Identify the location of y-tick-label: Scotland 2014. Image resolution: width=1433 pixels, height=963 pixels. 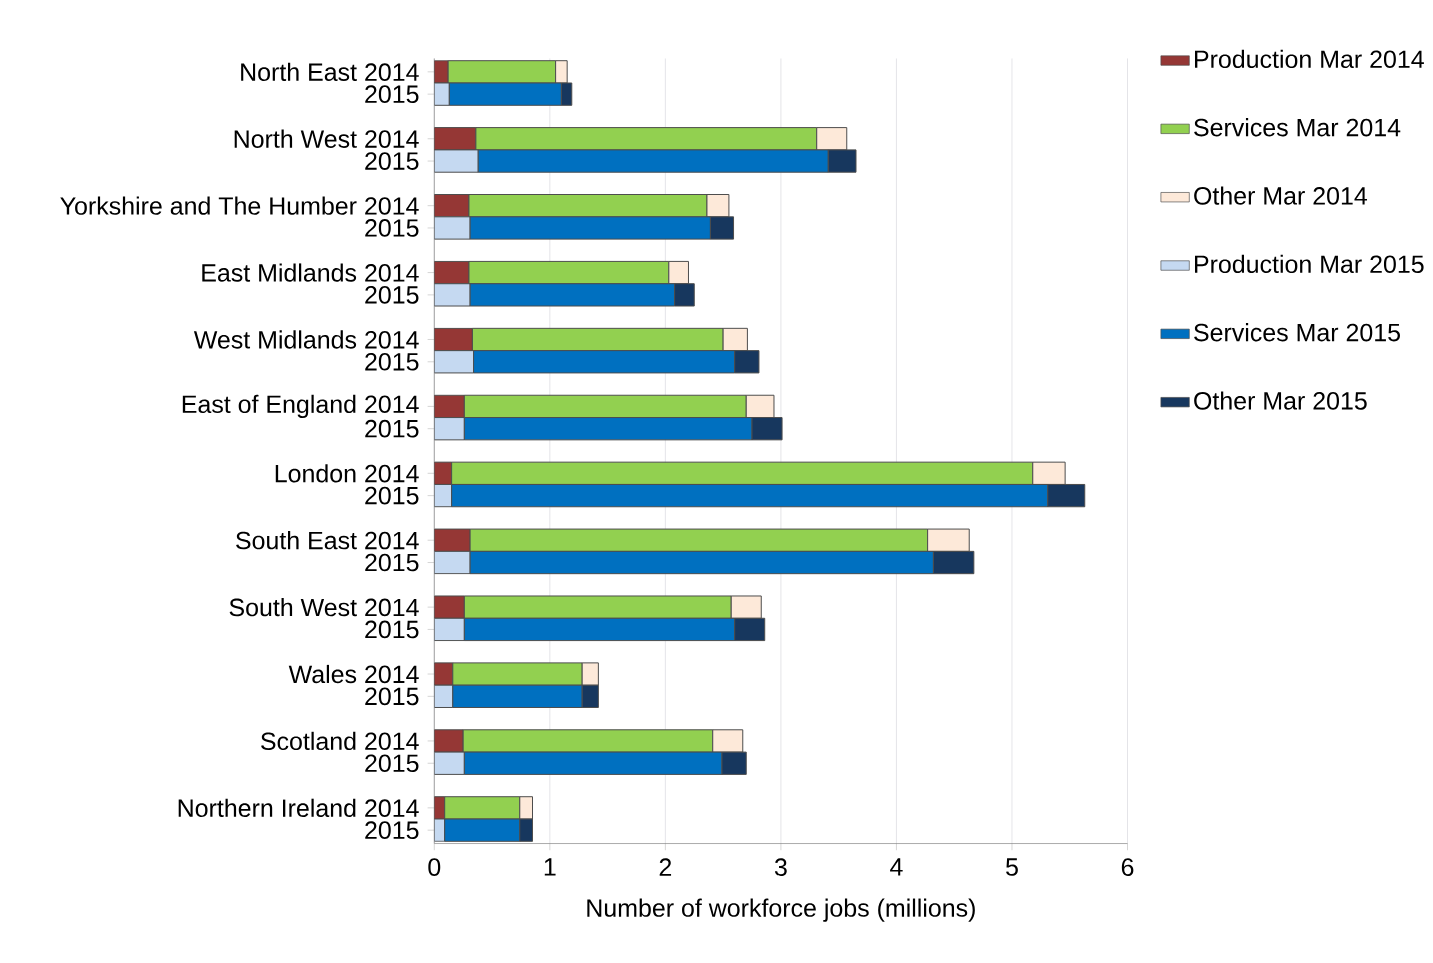
(340, 741).